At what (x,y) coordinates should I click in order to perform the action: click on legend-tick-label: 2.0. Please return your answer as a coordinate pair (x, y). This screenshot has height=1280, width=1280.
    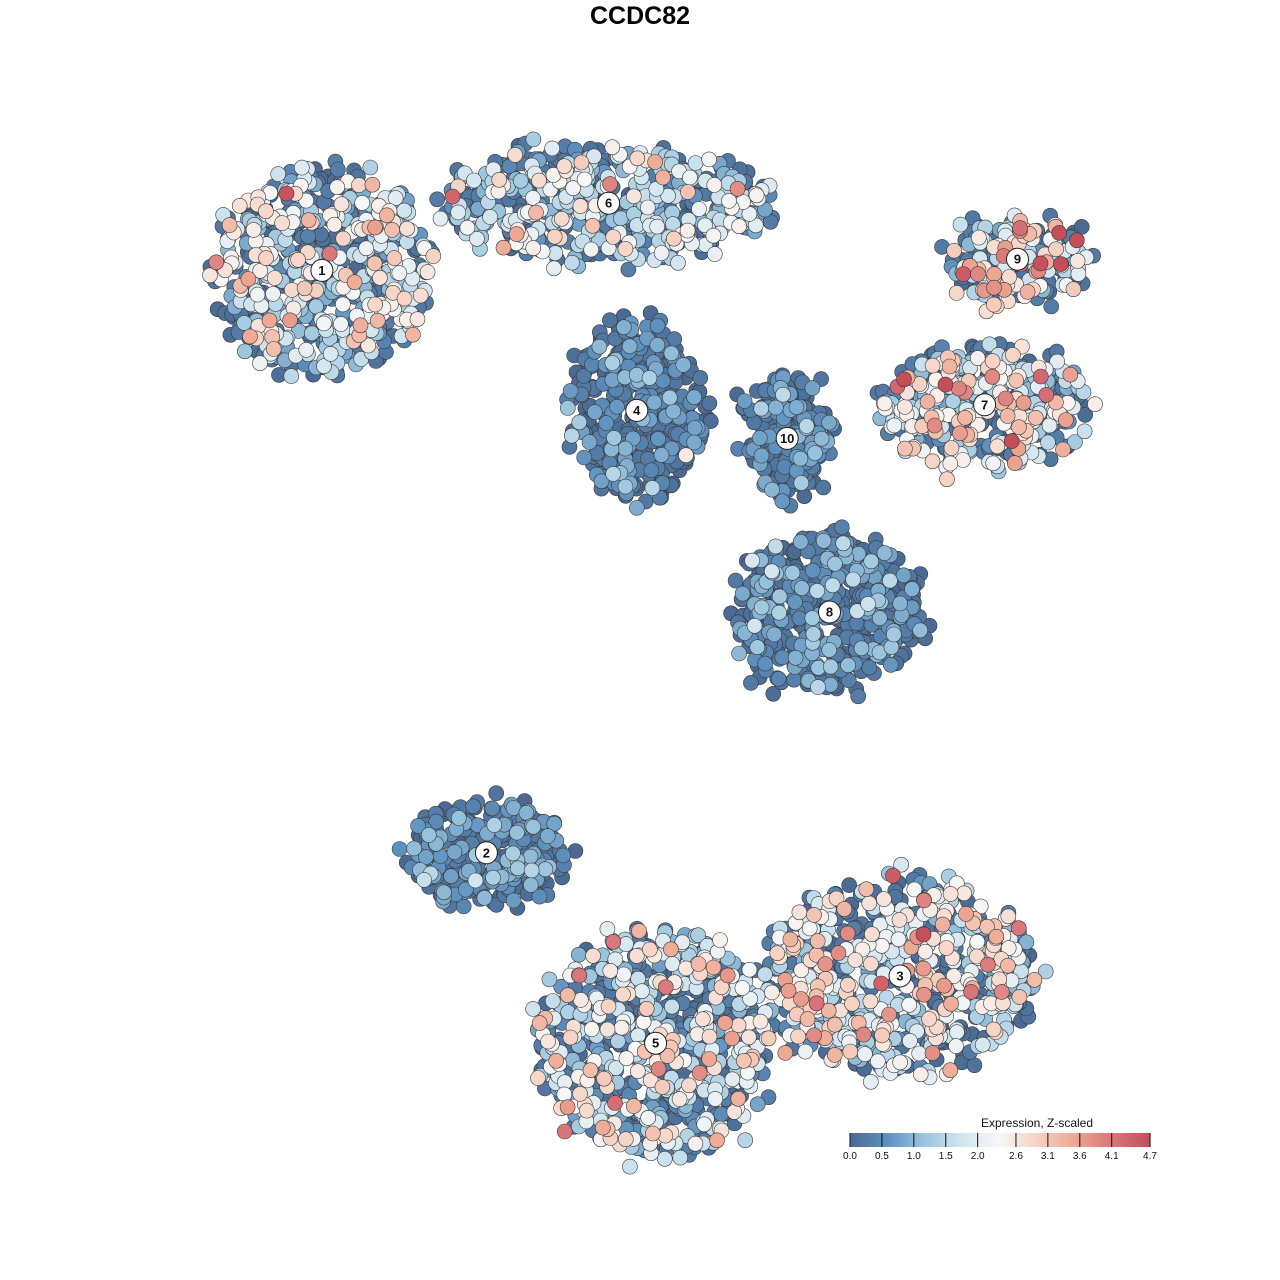
    Looking at the image, I should click on (978, 1156).